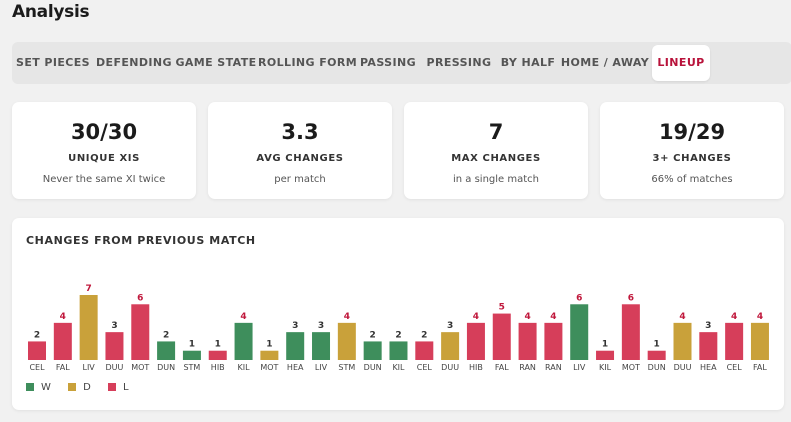  Describe the element at coordinates (87, 387) in the screenshot. I see `legend-label-draw: D` at that location.